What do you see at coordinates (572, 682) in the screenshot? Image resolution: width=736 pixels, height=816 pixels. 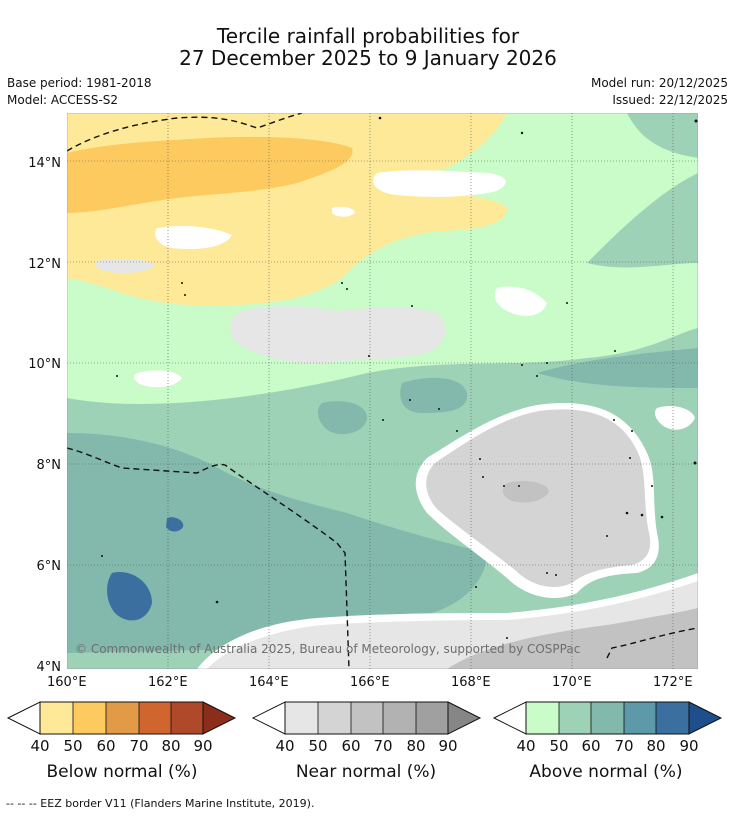 I see `lon-label-170e: 170°E` at bounding box center [572, 682].